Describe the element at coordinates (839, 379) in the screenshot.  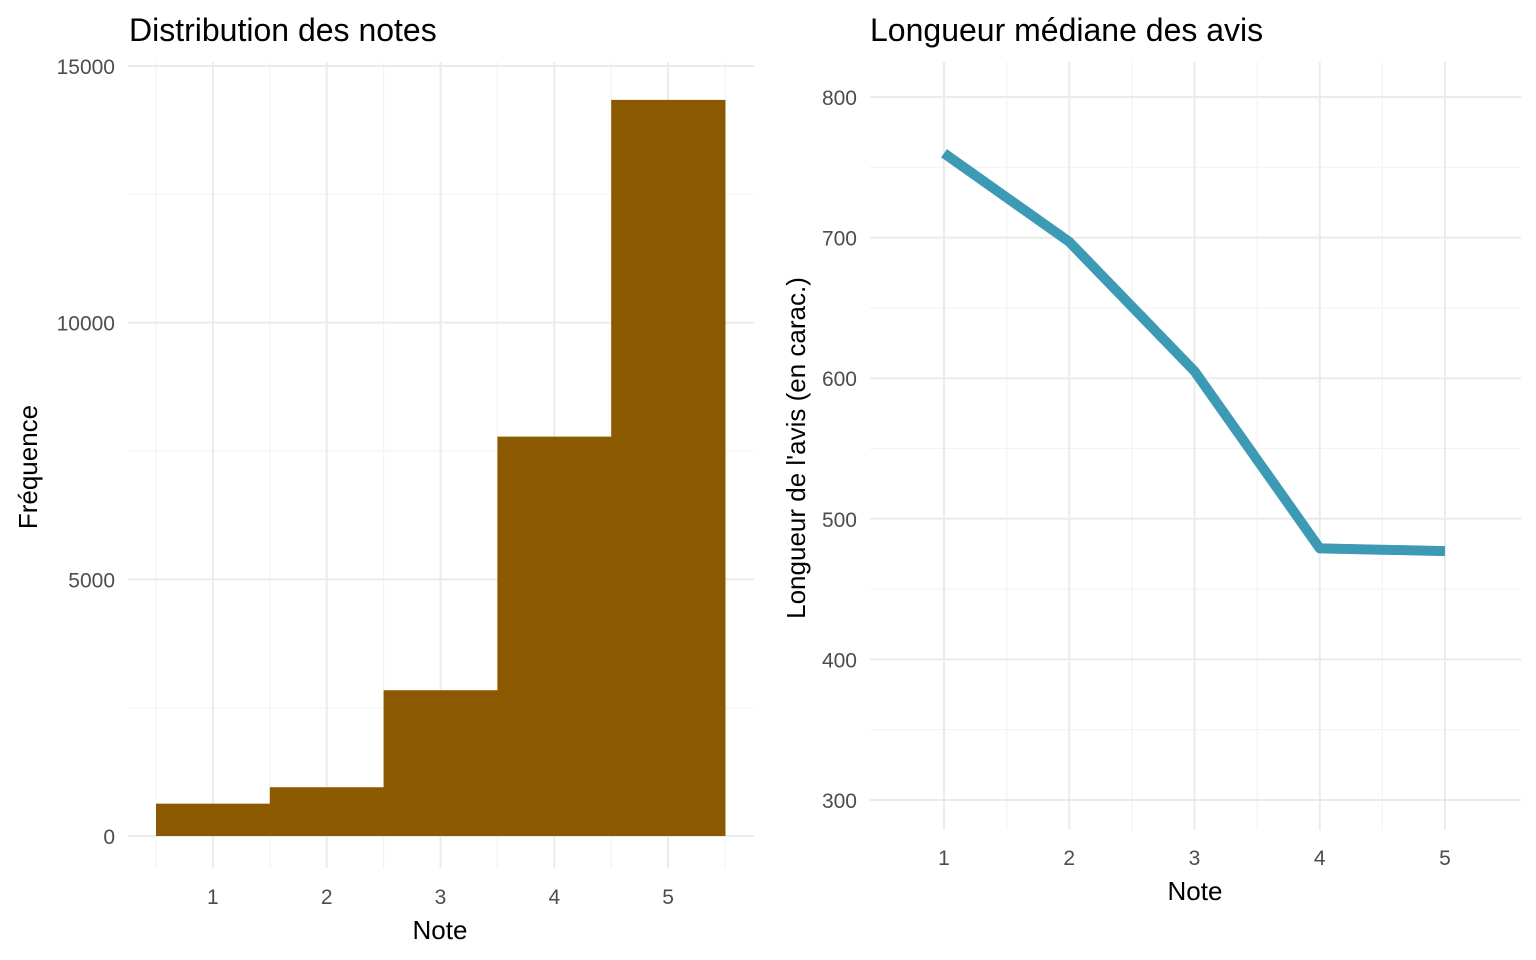
I see `y-tick-label: 600` at that location.